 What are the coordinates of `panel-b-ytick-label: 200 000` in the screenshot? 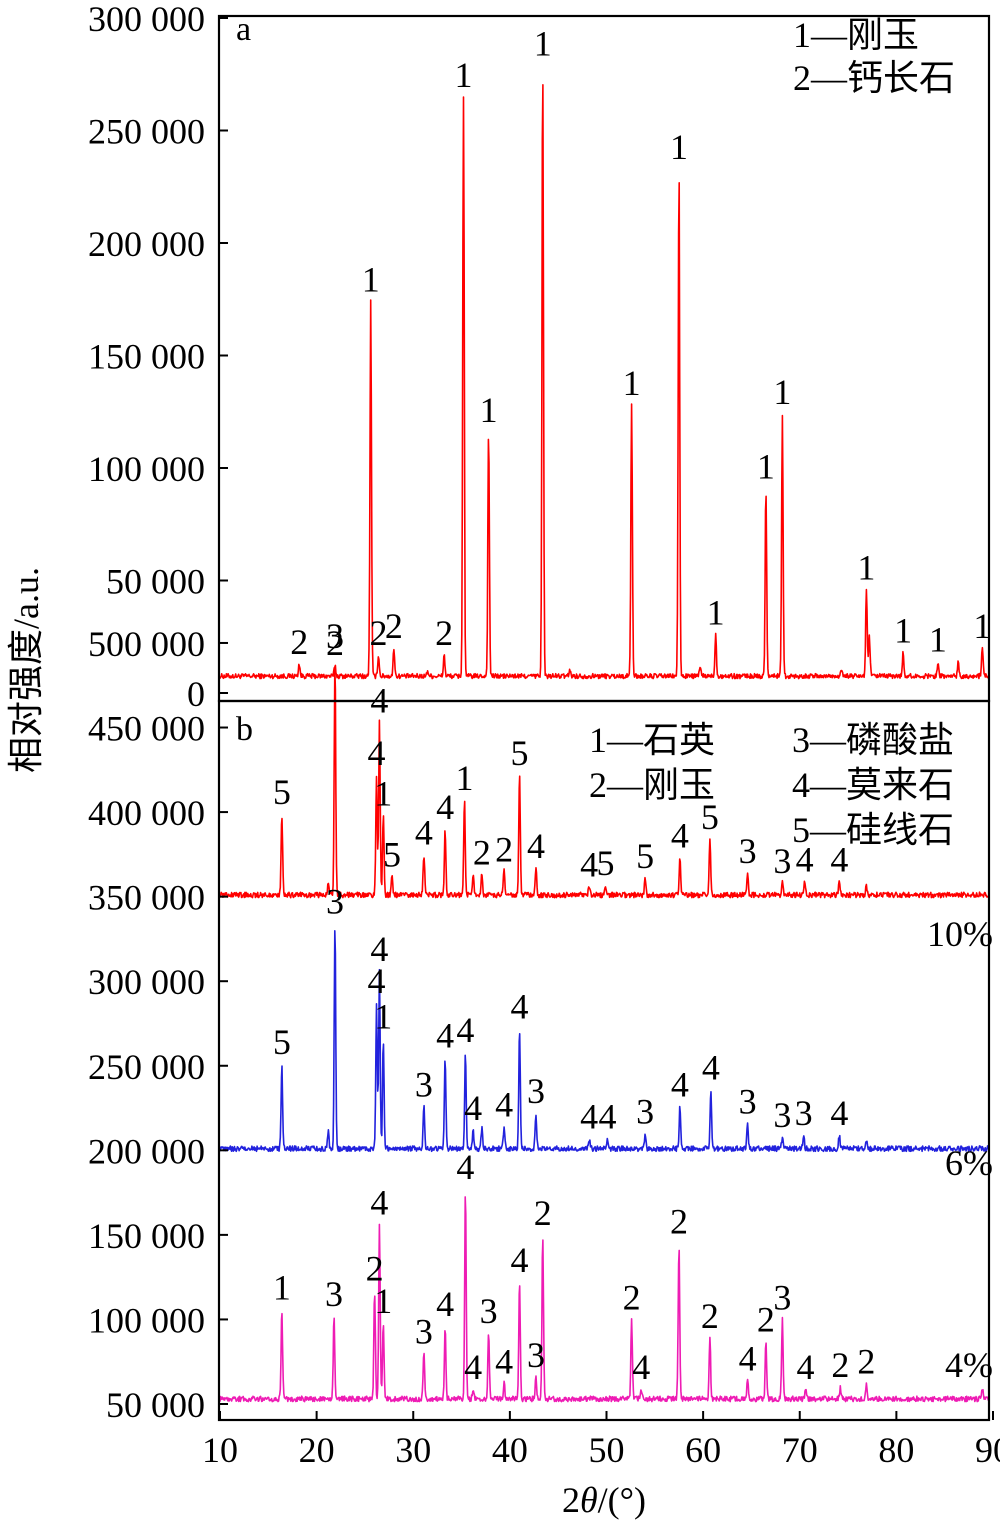 It's located at (146, 1151).